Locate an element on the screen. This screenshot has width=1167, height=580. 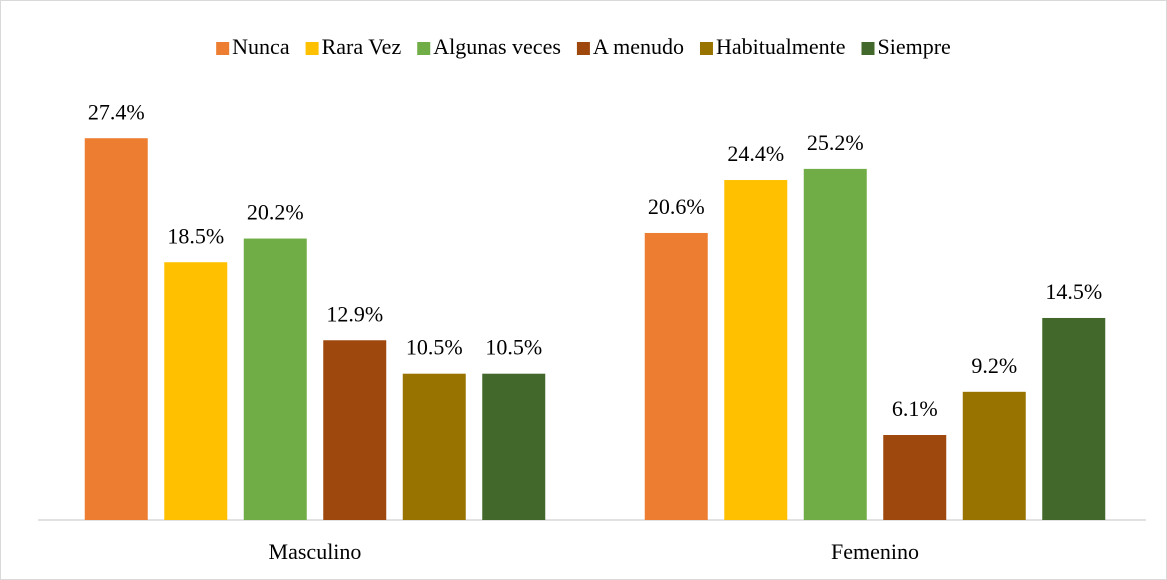
legend-label: Rara Vez is located at coordinates (362, 46).